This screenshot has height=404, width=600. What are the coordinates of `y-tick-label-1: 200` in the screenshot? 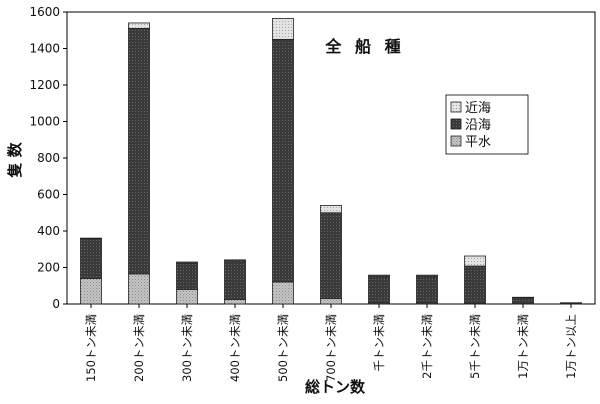 It's located at (48, 268).